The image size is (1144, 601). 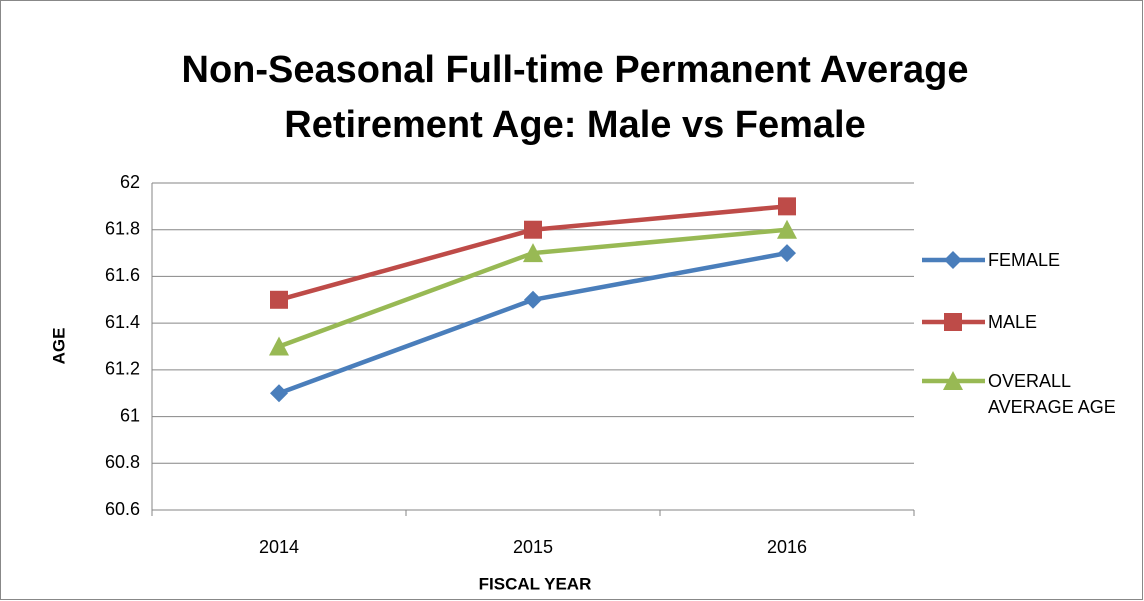 What do you see at coordinates (279, 547) in the screenshot?
I see `x-tick-label: 2014` at bounding box center [279, 547].